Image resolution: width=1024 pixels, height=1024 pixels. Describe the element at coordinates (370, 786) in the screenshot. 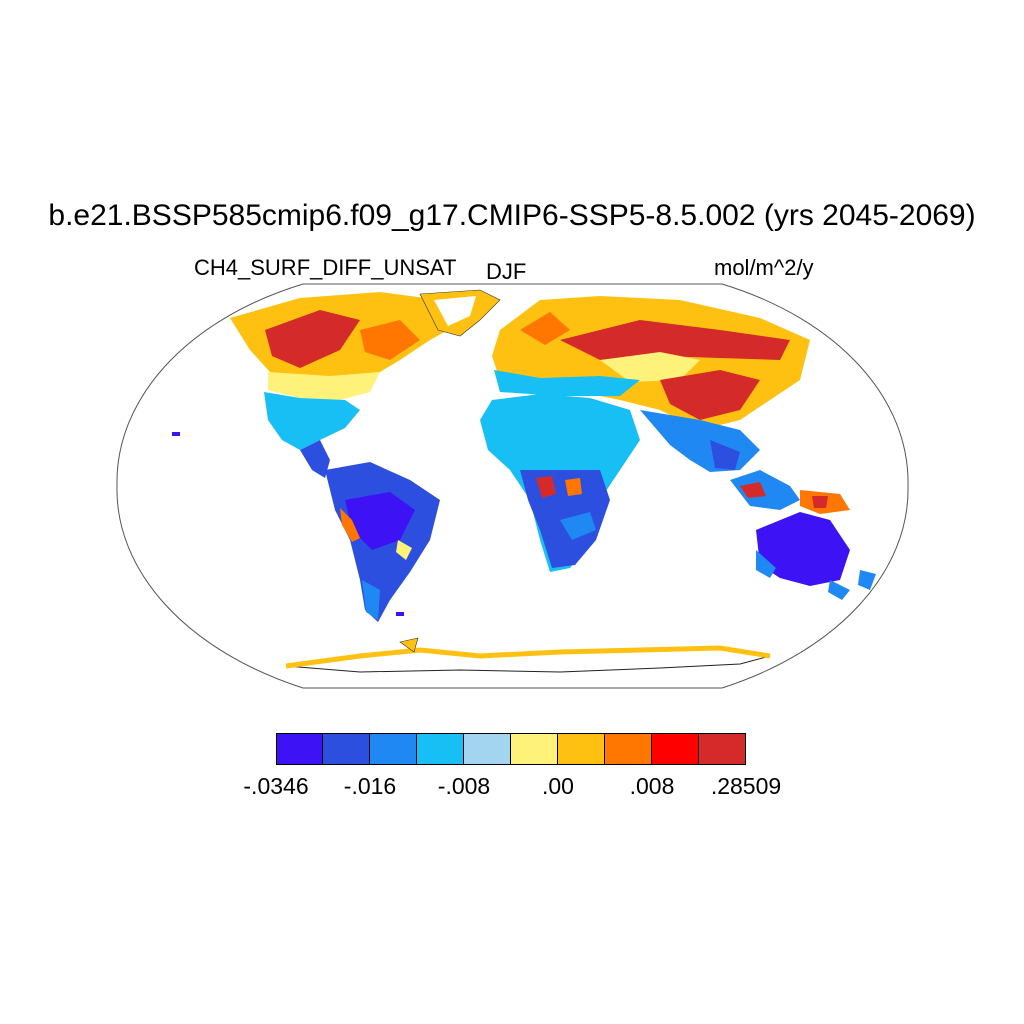

I see `colorbar-label: -.016` at that location.